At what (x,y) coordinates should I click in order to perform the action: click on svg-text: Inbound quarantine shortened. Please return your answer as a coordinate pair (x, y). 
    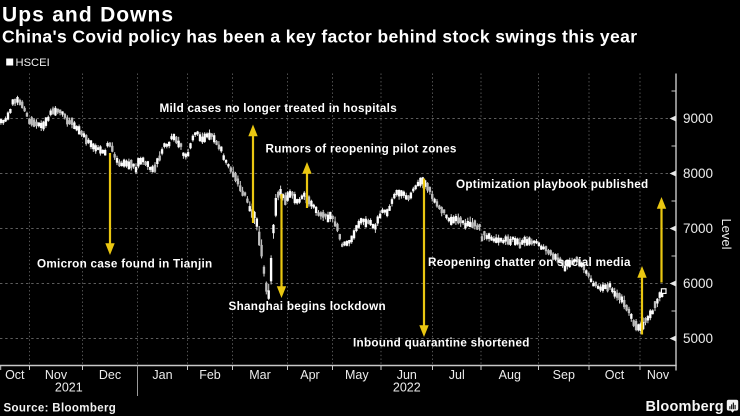
    Looking at the image, I should click on (441, 343).